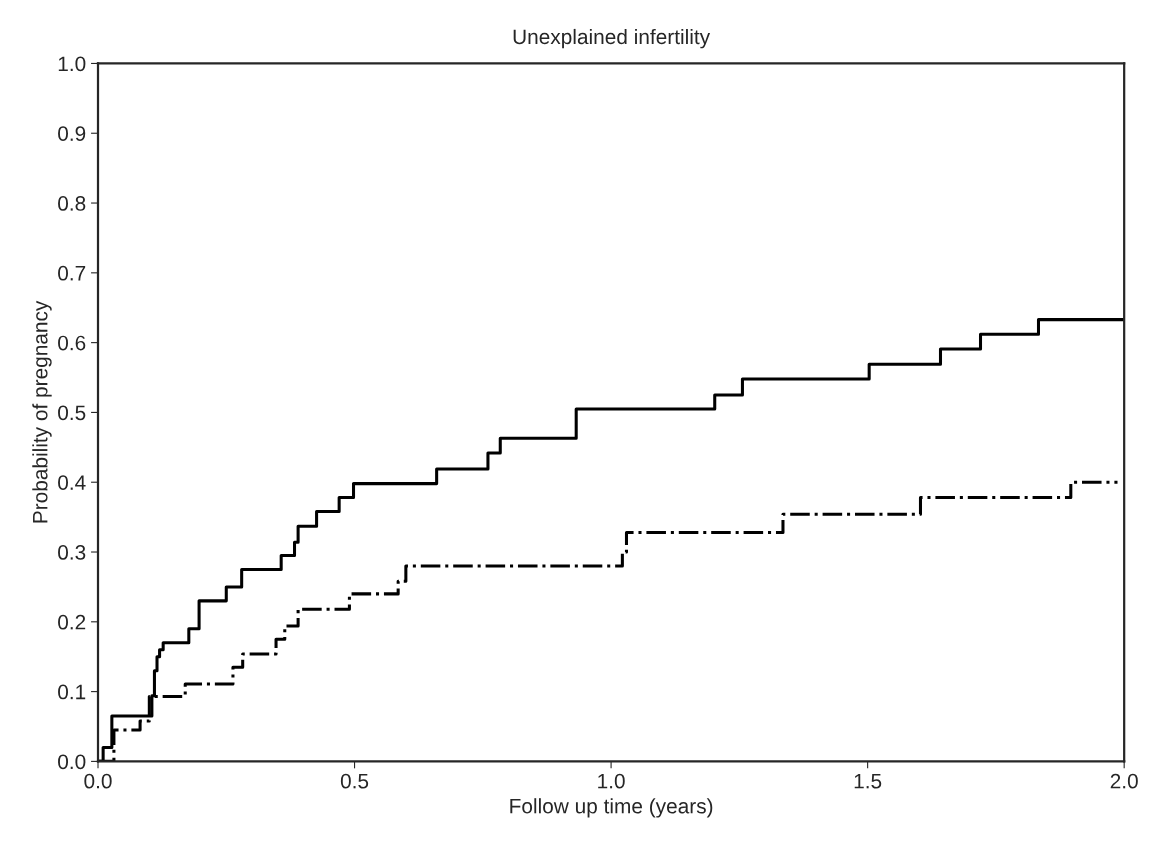 The width and height of the screenshot is (1153, 846). What do you see at coordinates (868, 781) in the screenshot?
I see `x-tick-label: 1.5` at bounding box center [868, 781].